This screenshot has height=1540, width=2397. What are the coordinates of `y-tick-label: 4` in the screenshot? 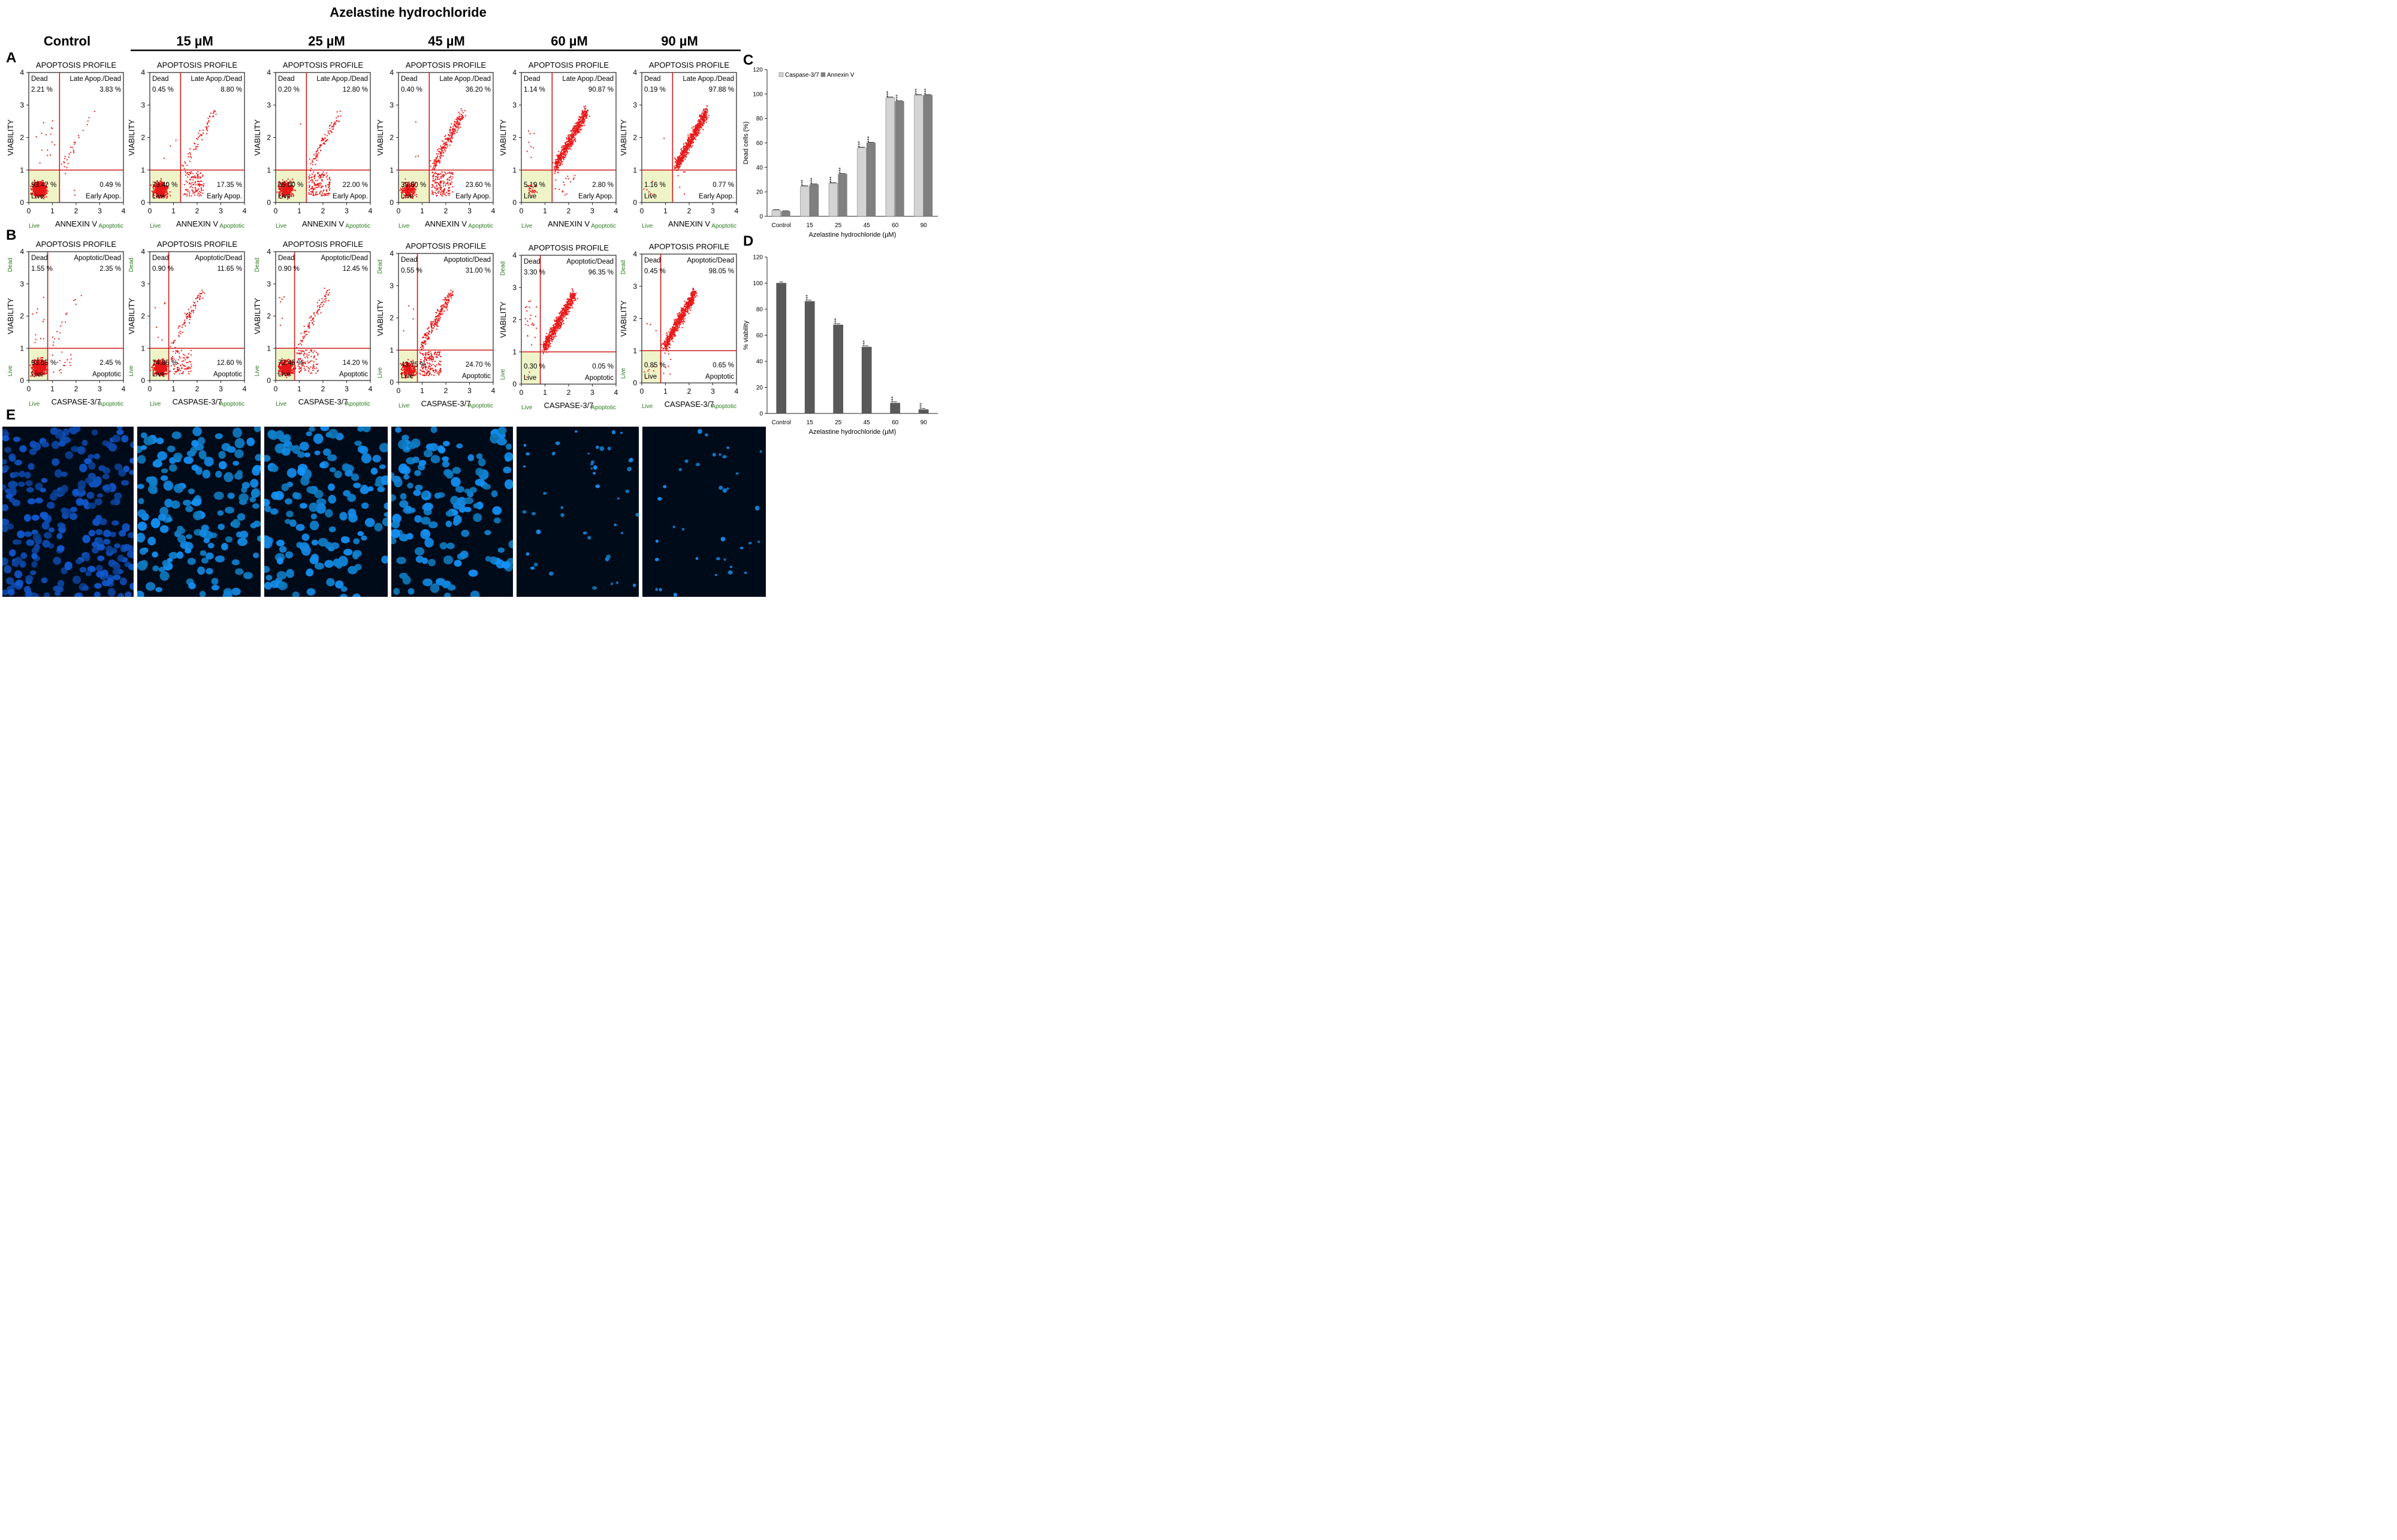 It's located at (143, 72).